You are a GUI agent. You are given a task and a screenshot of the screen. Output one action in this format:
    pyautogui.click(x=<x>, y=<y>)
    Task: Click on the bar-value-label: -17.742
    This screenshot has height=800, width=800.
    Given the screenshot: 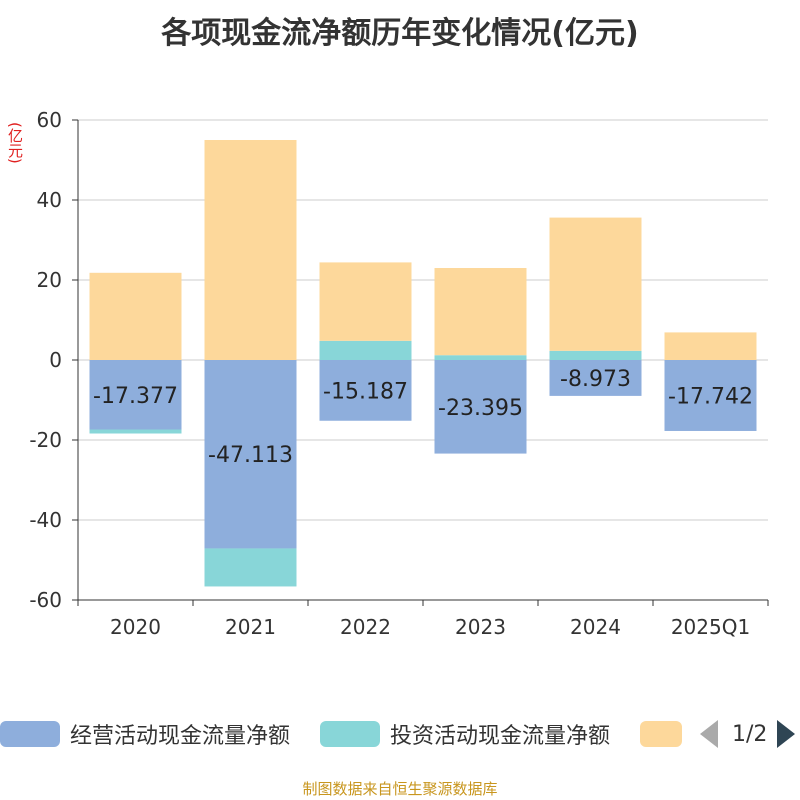 What is the action you would take?
    pyautogui.click(x=710, y=396)
    